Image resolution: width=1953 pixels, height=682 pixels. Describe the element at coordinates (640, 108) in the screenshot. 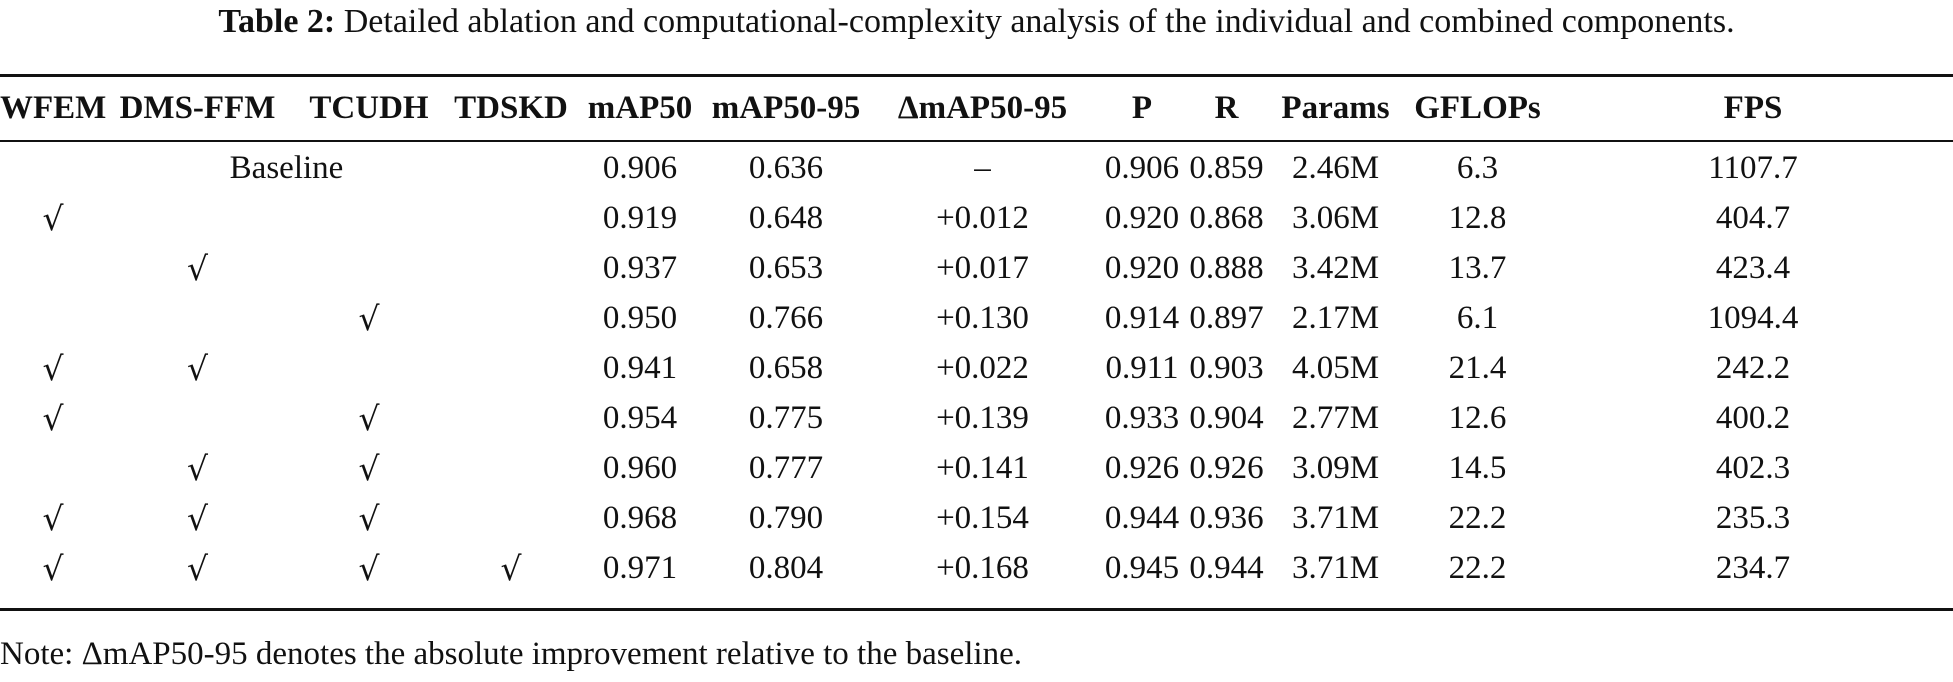

I see `column-header: mAP50` at that location.